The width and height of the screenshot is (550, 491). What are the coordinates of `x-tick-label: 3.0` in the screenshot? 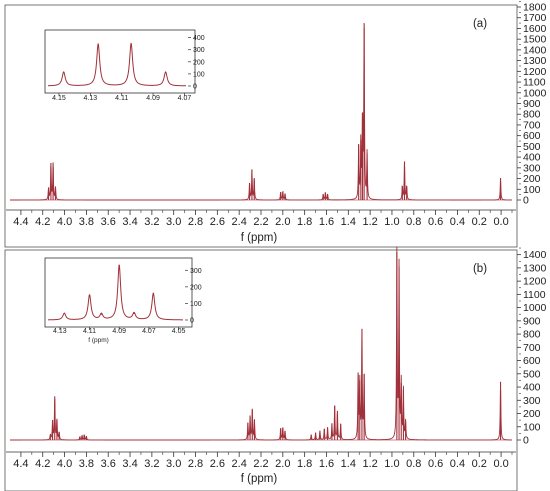 It's located at (173, 222).